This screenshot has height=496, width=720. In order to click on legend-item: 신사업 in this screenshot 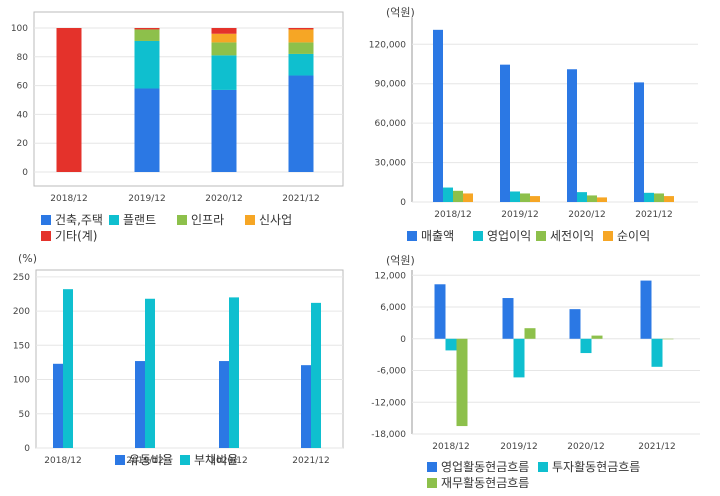, I will do `click(268, 220)`.